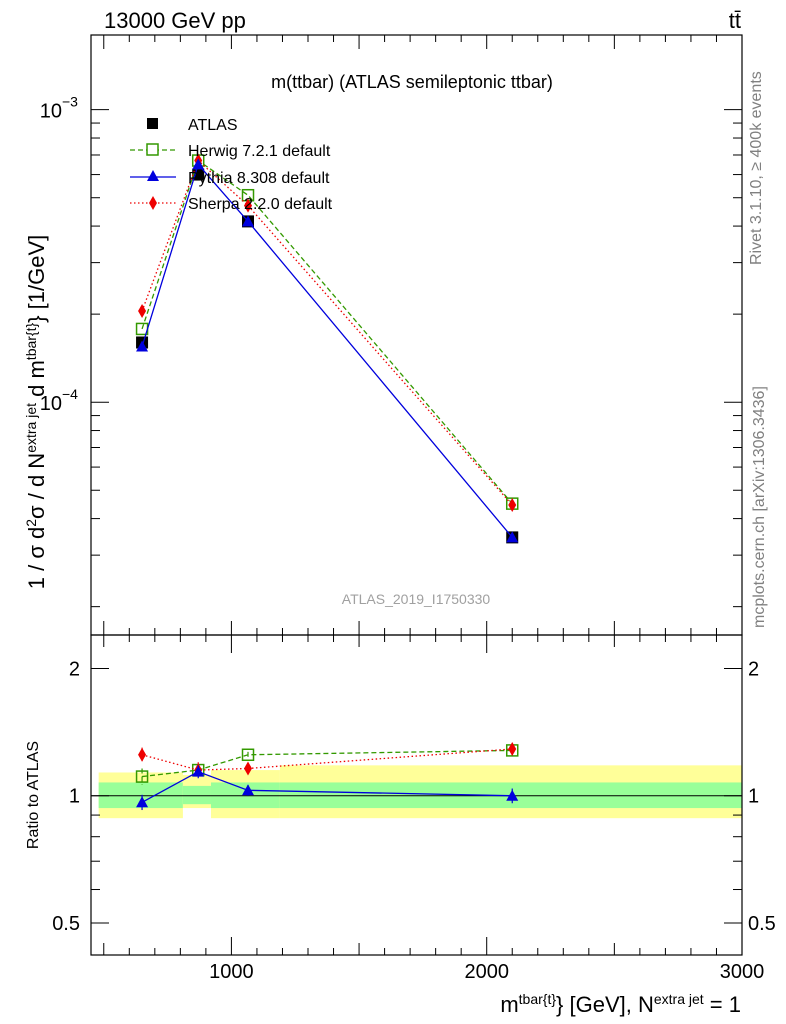 Image resolution: width=786 pixels, height=1024 pixels. I want to click on main-y-tick-label-2: 10, so click(51, 112).